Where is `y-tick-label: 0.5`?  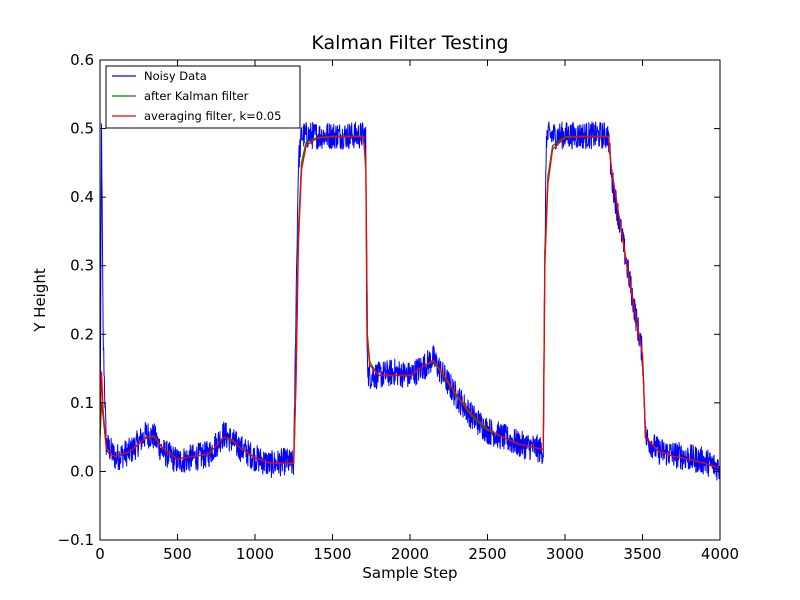 y-tick-label: 0.5 is located at coordinates (82, 129).